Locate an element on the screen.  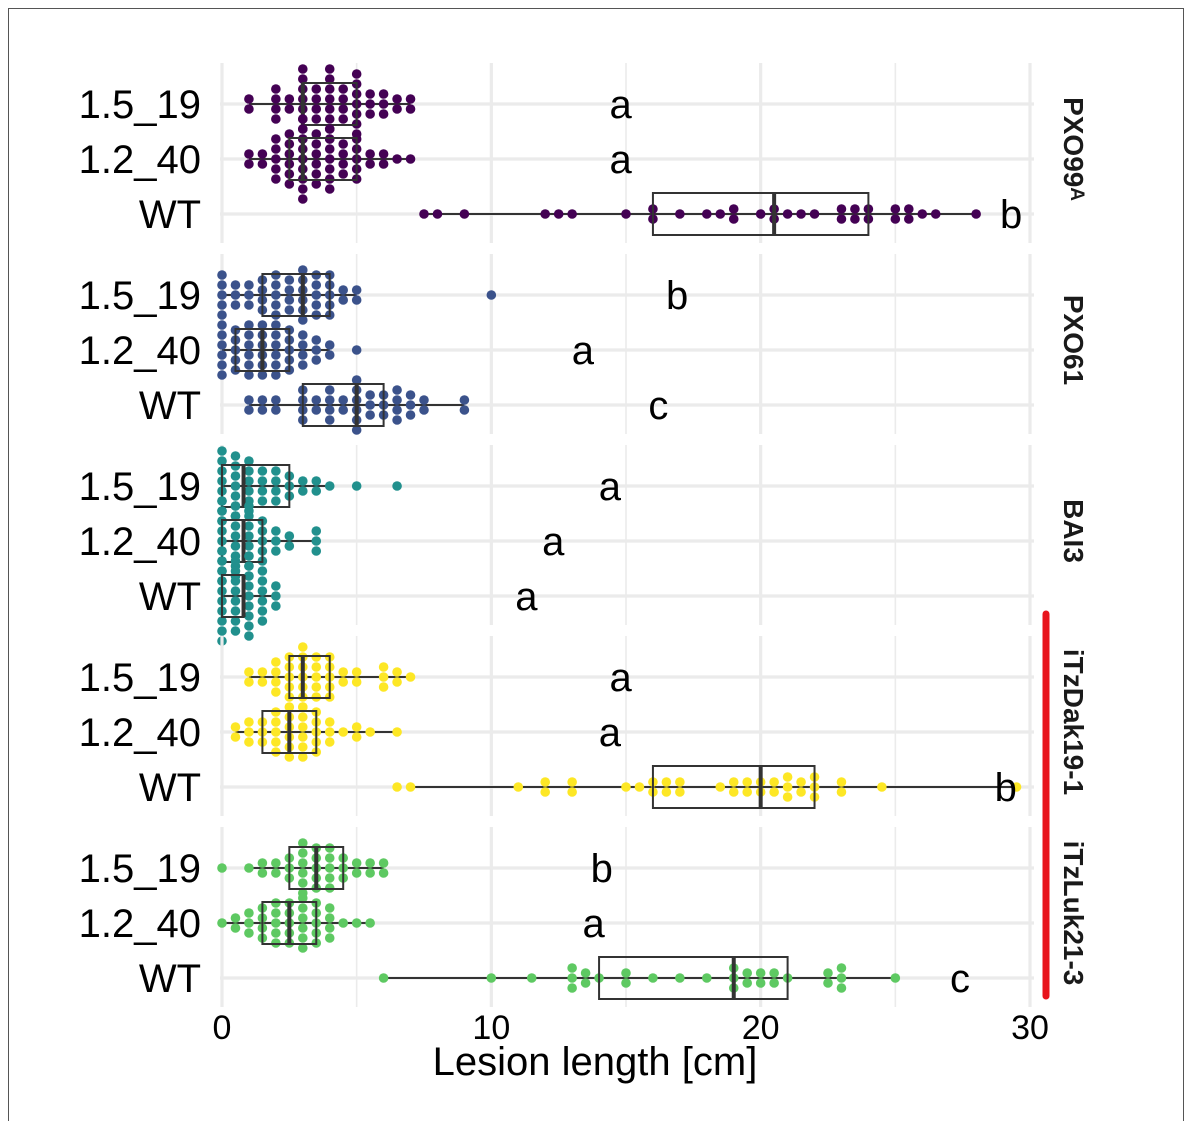
category-label: WT is located at coordinates (170, 788).